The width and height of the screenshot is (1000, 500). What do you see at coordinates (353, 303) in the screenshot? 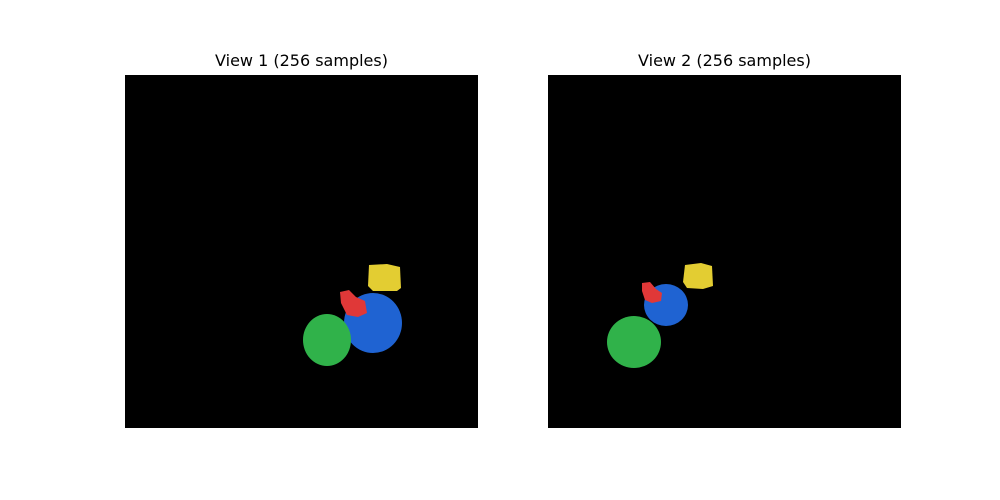
I see `view-1-red-object` at bounding box center [353, 303].